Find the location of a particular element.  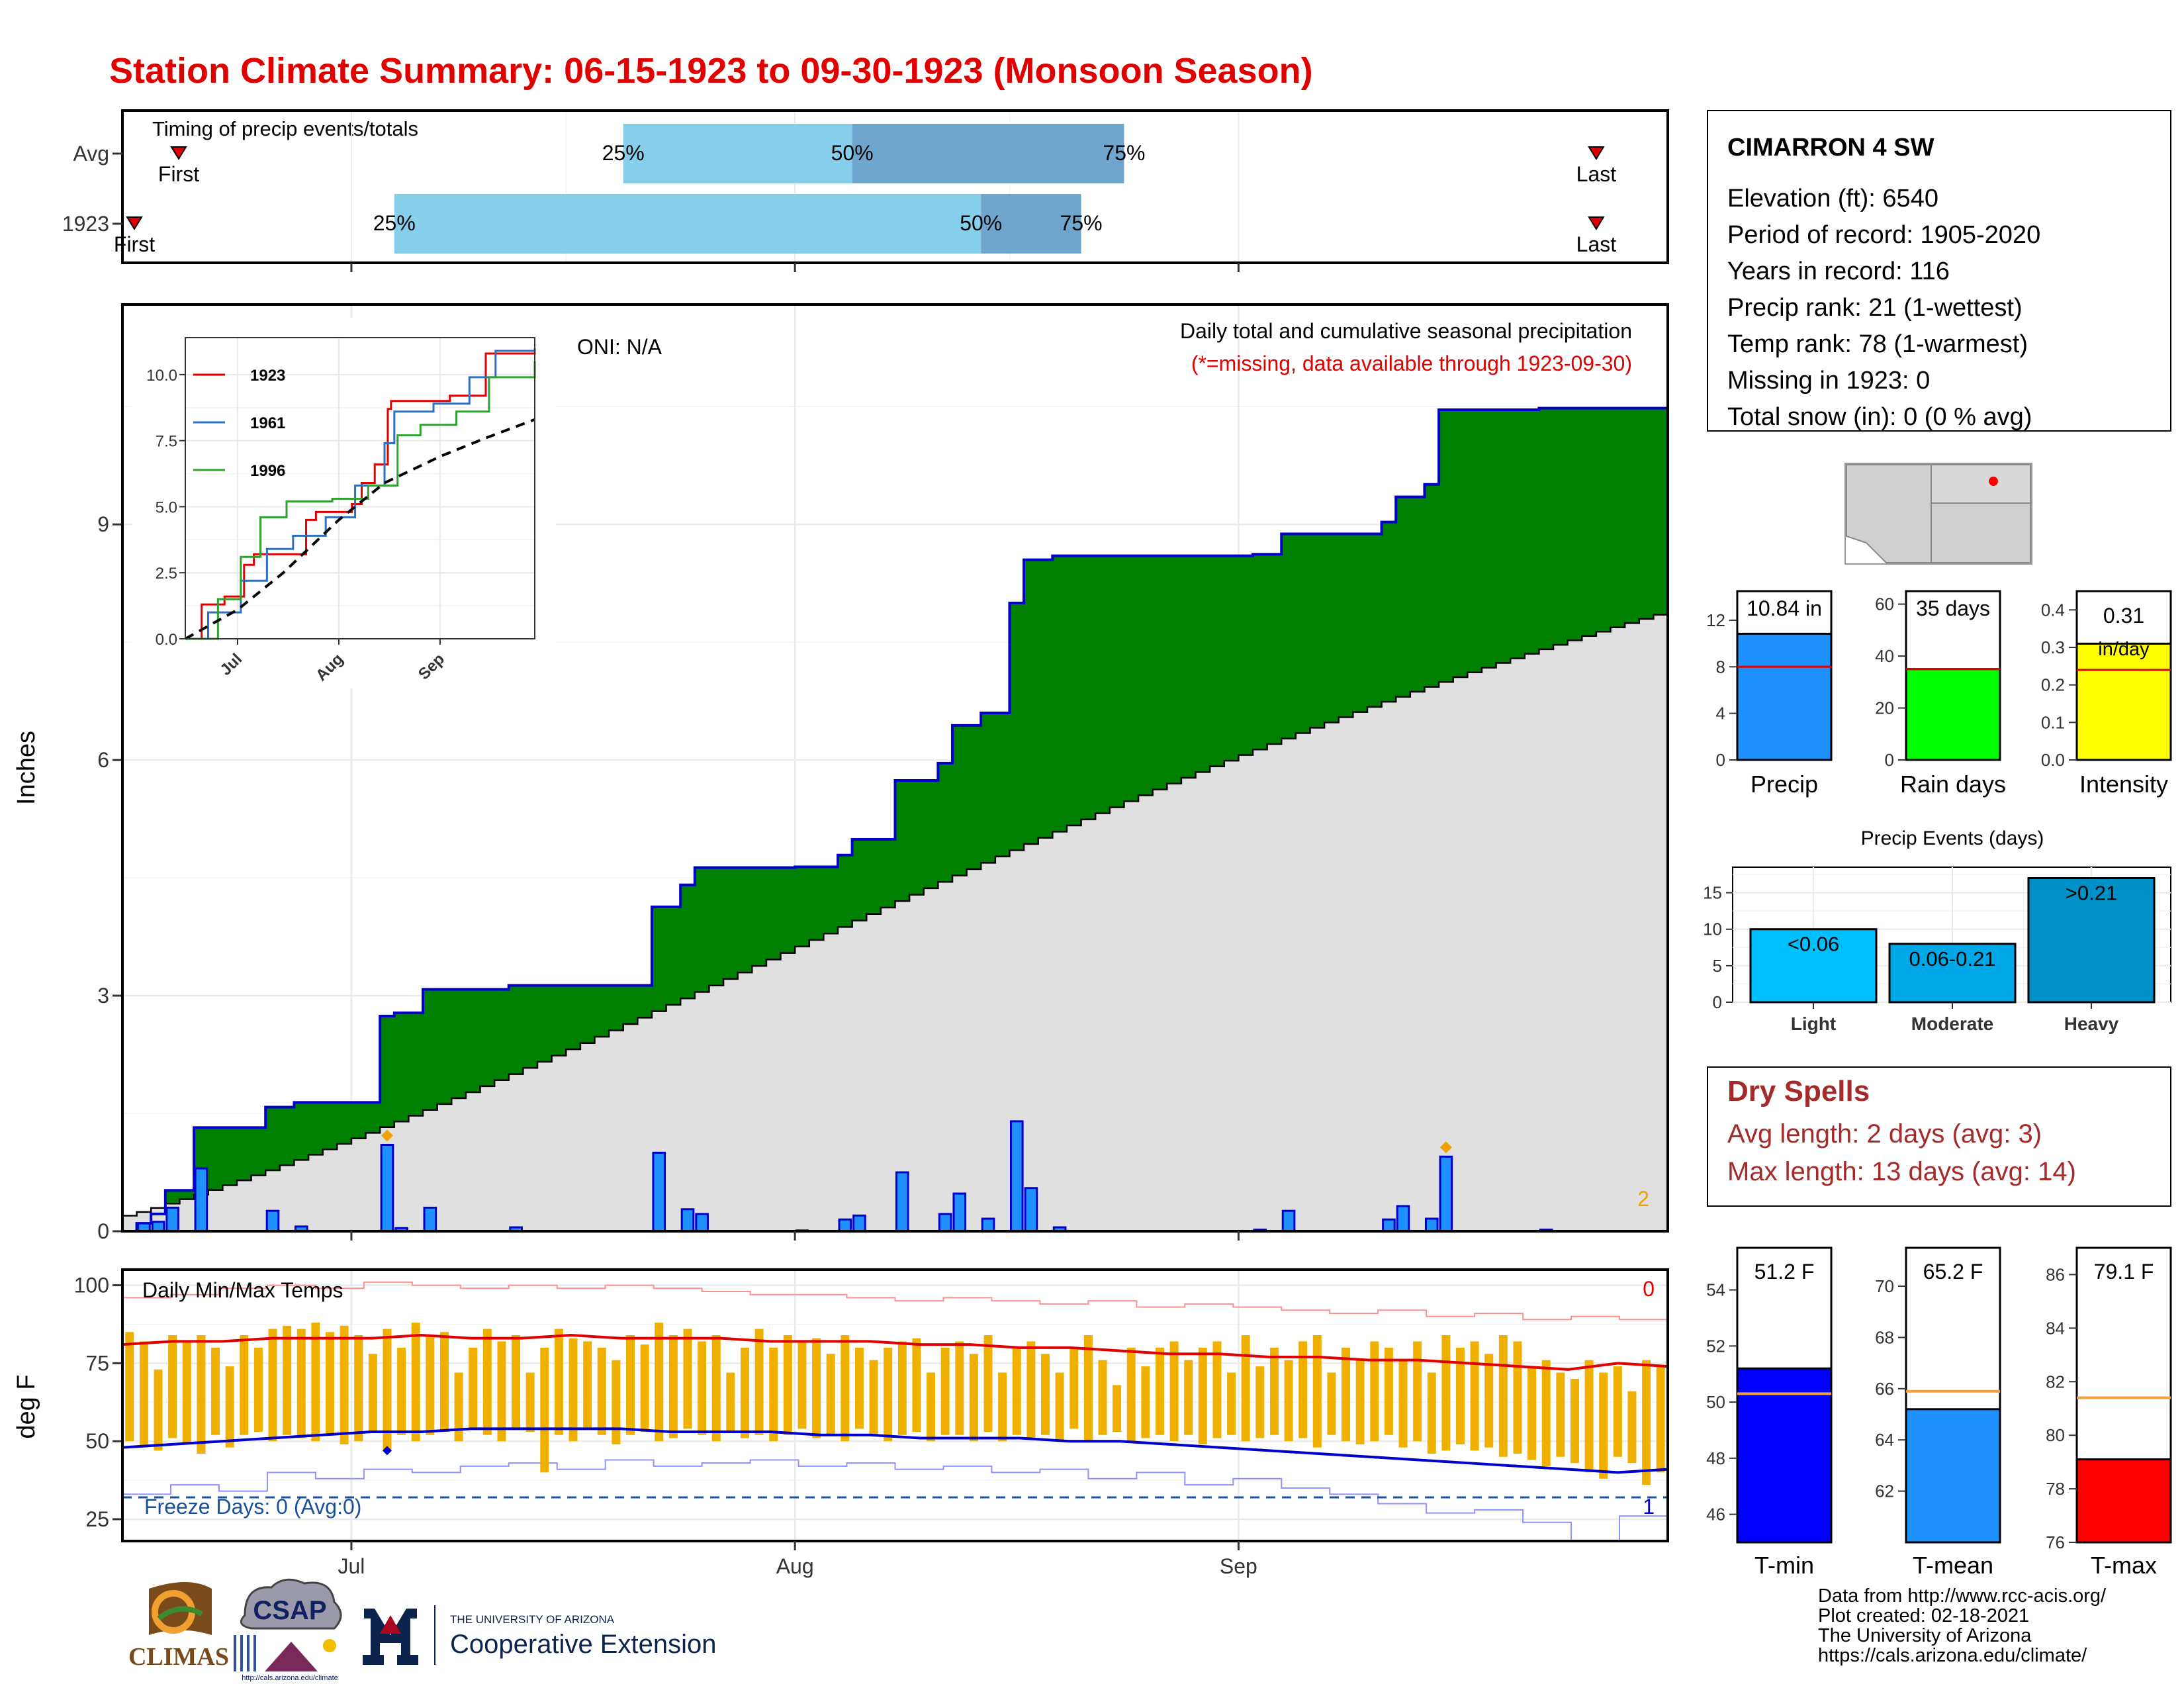

climas-logo: CLIMAS is located at coordinates (178, 1626).